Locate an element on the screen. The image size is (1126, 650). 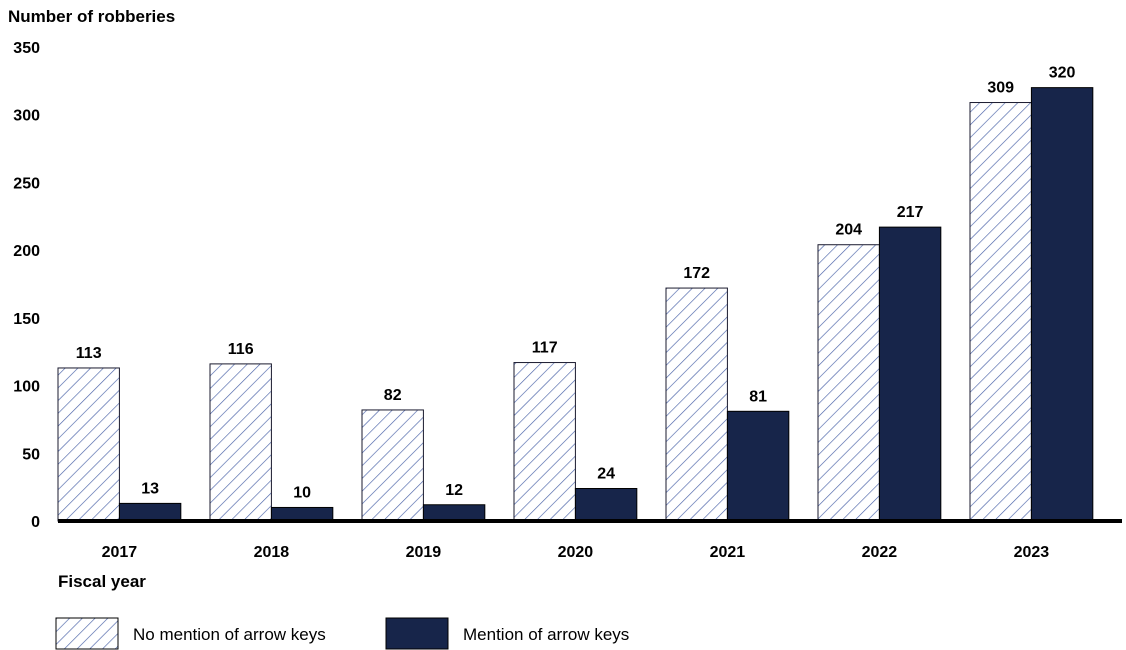
x-tick-label: 2019 is located at coordinates (424, 552).